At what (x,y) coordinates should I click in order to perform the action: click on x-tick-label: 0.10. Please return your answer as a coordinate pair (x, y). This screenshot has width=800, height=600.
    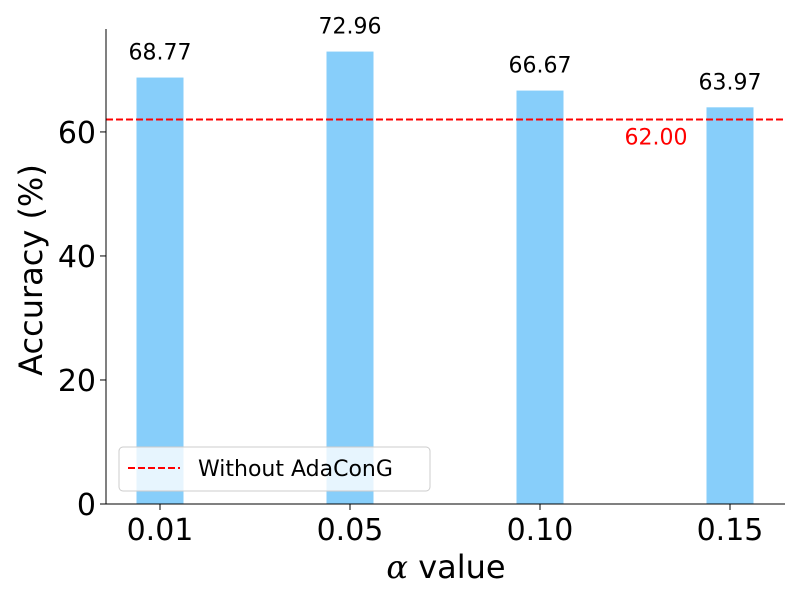
    Looking at the image, I should click on (540, 530).